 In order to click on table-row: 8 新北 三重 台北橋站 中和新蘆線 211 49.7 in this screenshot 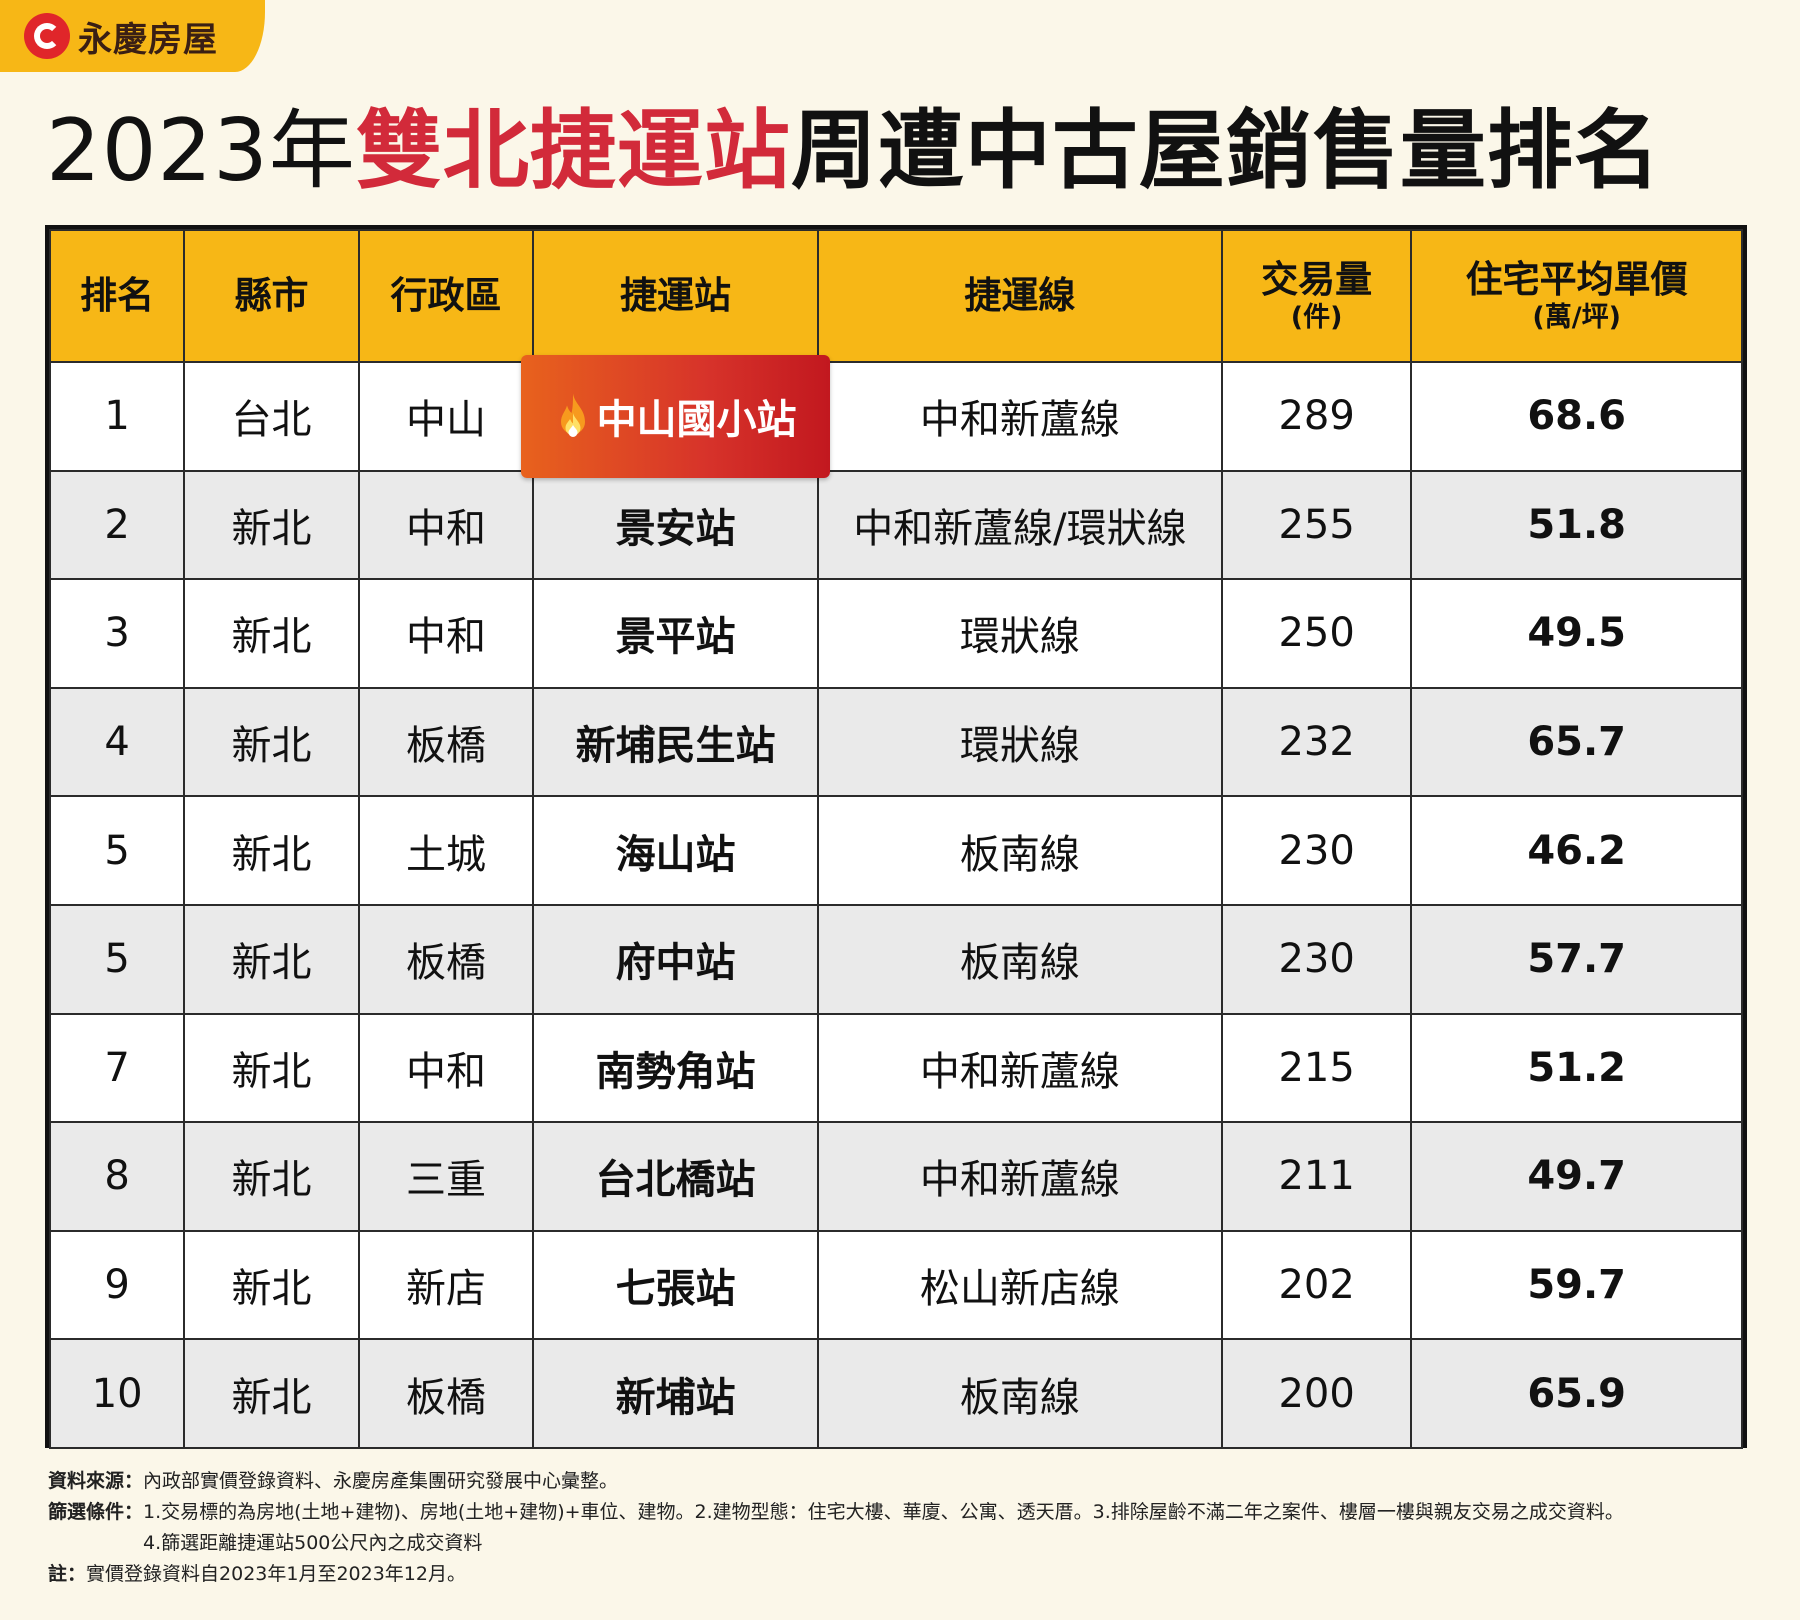, I will do `click(895, 1176)`.